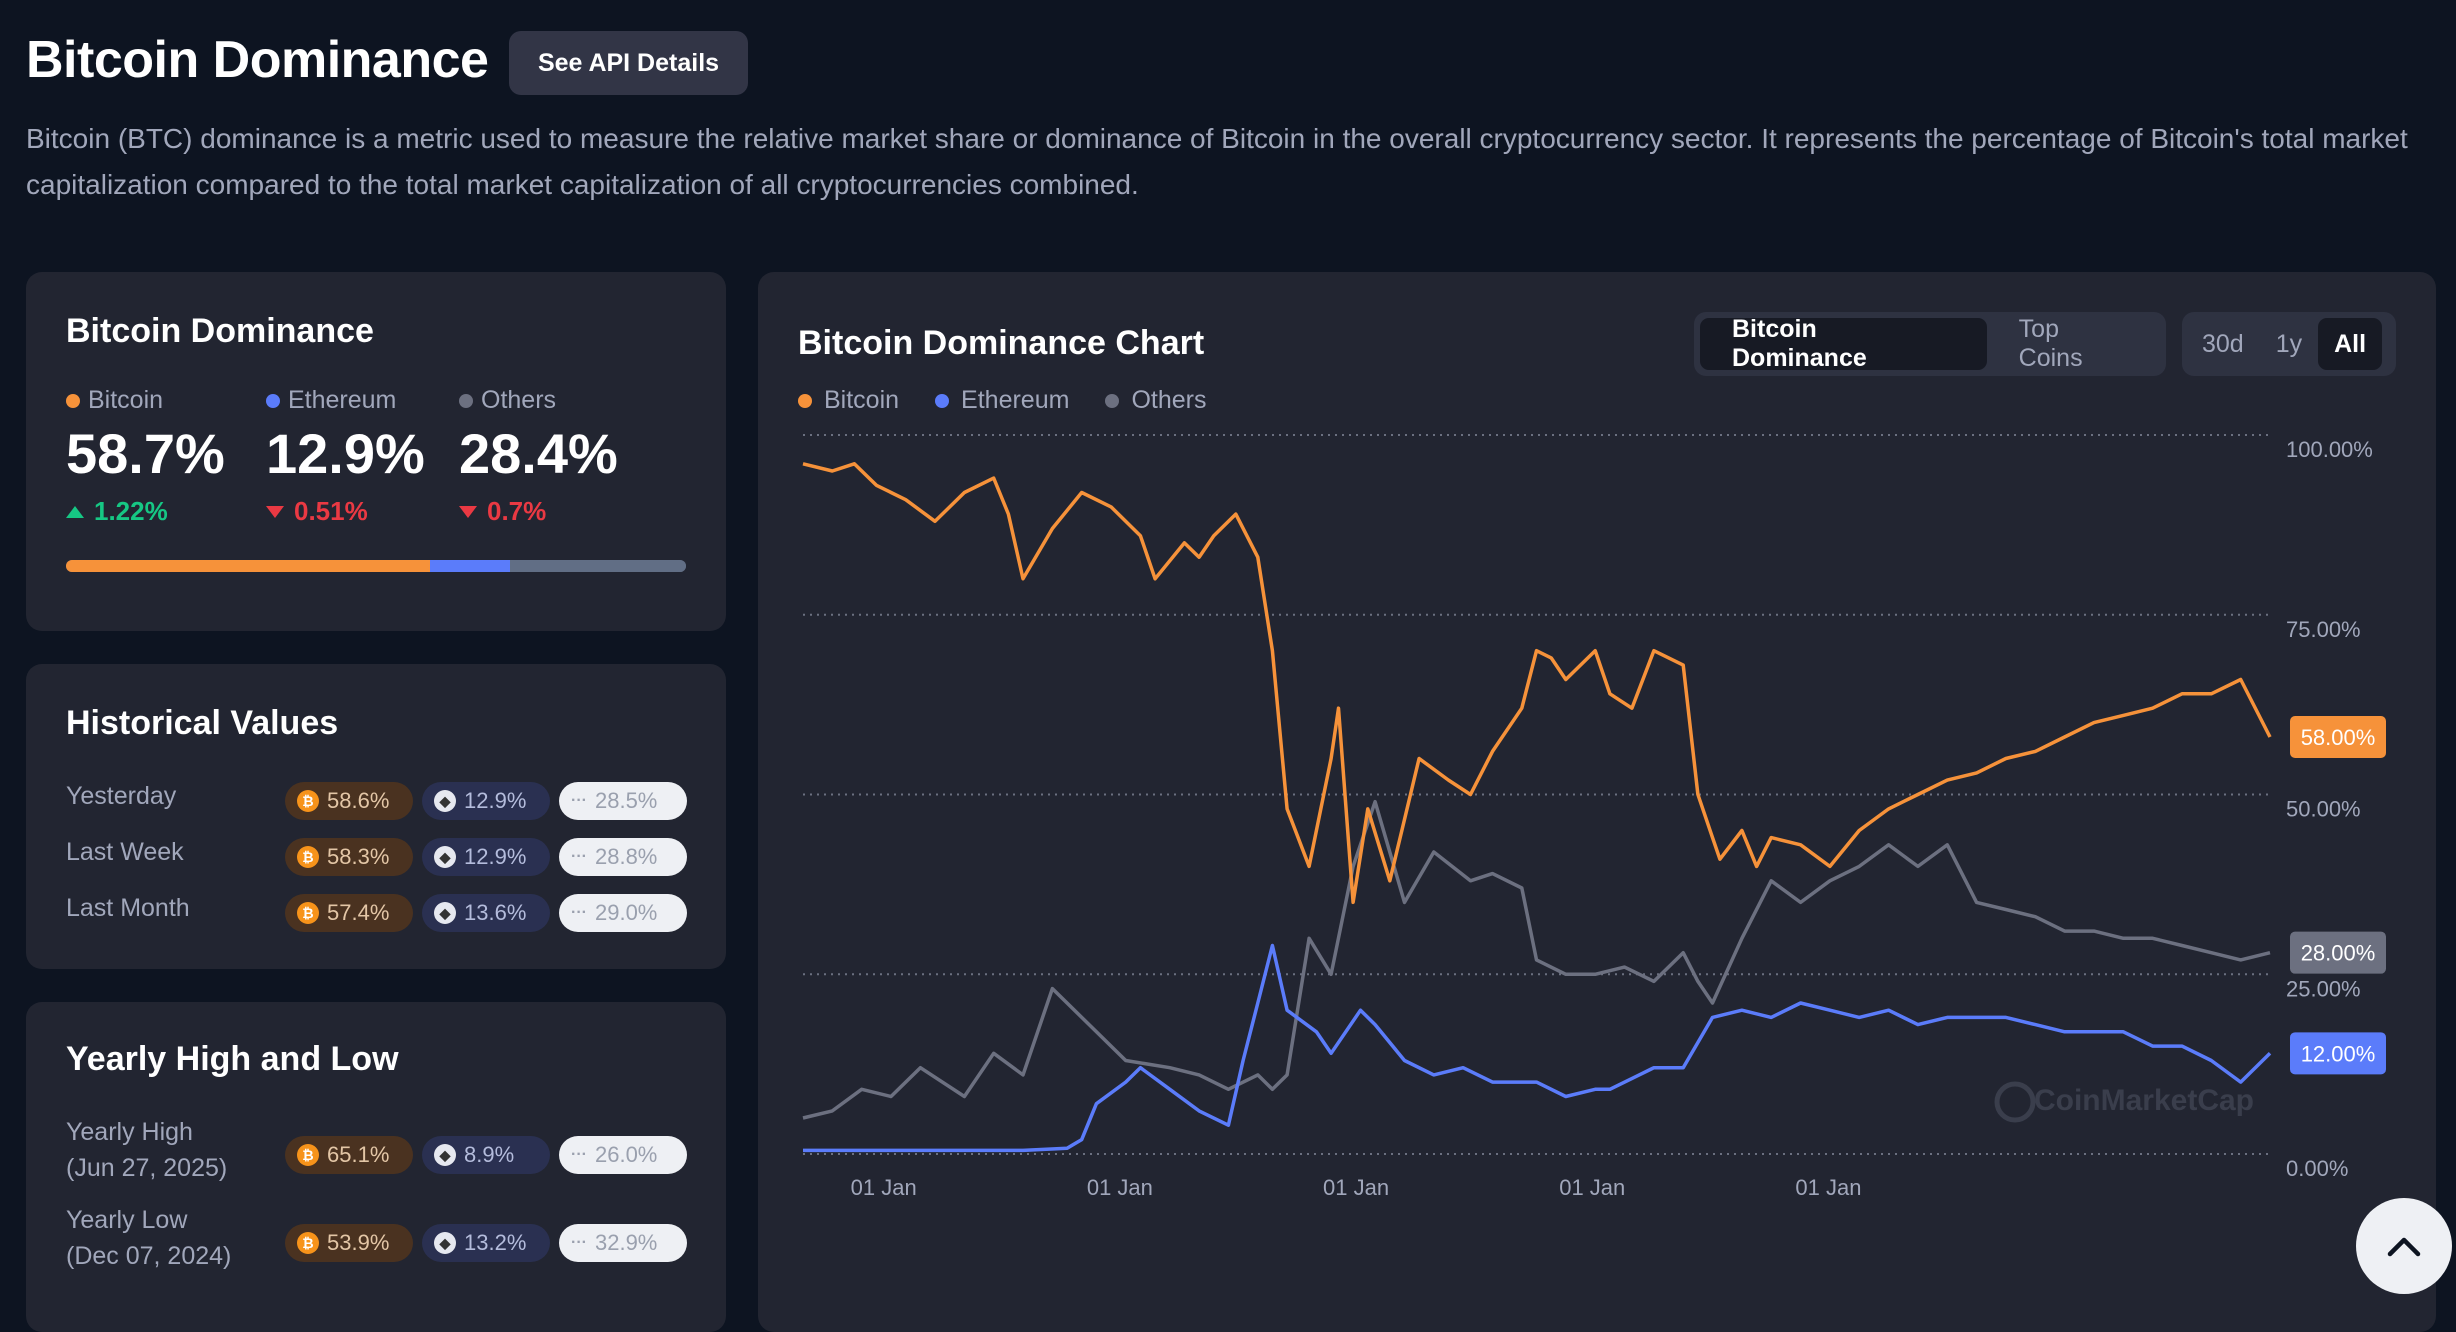  Describe the element at coordinates (129, 1132) in the screenshot. I see `yearly-high-label: Yearly High` at that location.